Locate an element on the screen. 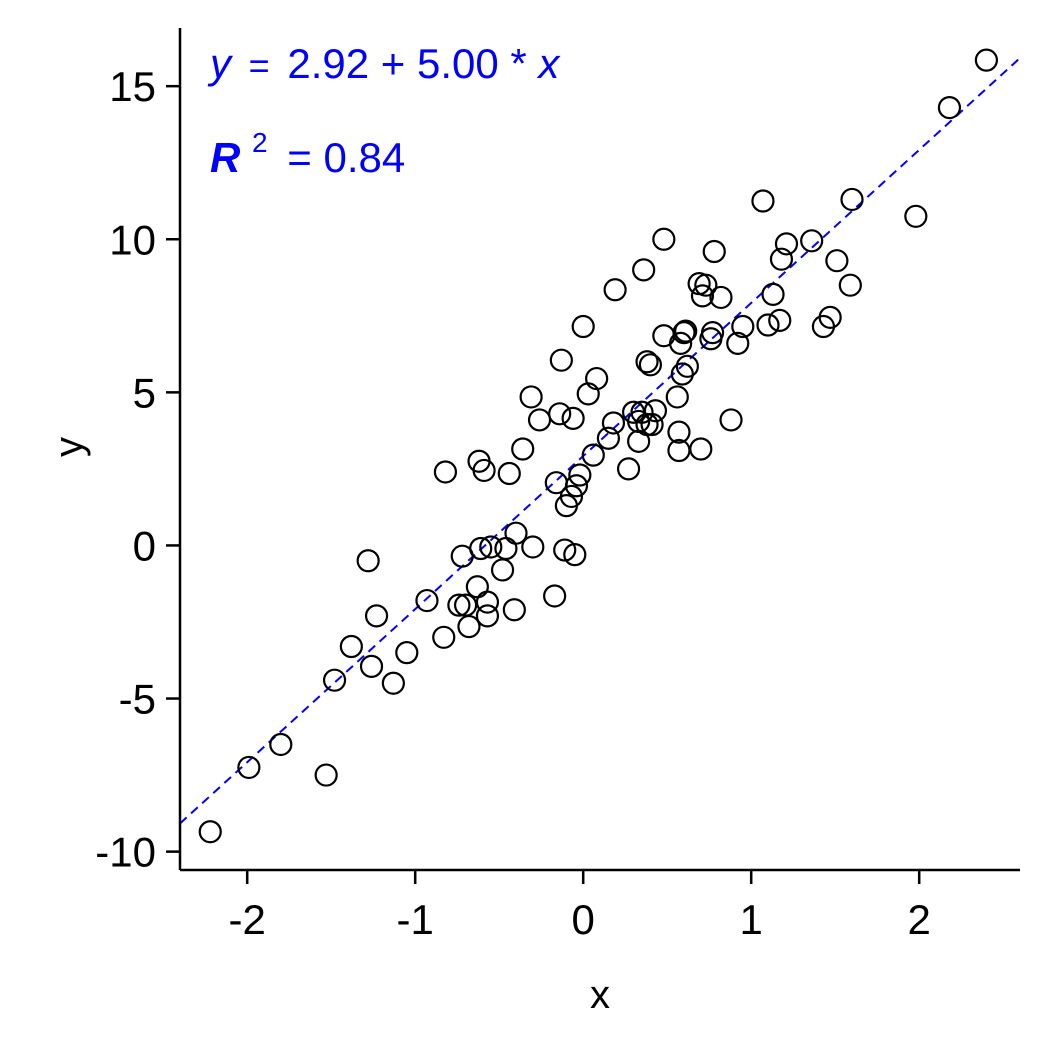 The image size is (1050, 1050). y-tick-label: 10 is located at coordinates (132, 239).